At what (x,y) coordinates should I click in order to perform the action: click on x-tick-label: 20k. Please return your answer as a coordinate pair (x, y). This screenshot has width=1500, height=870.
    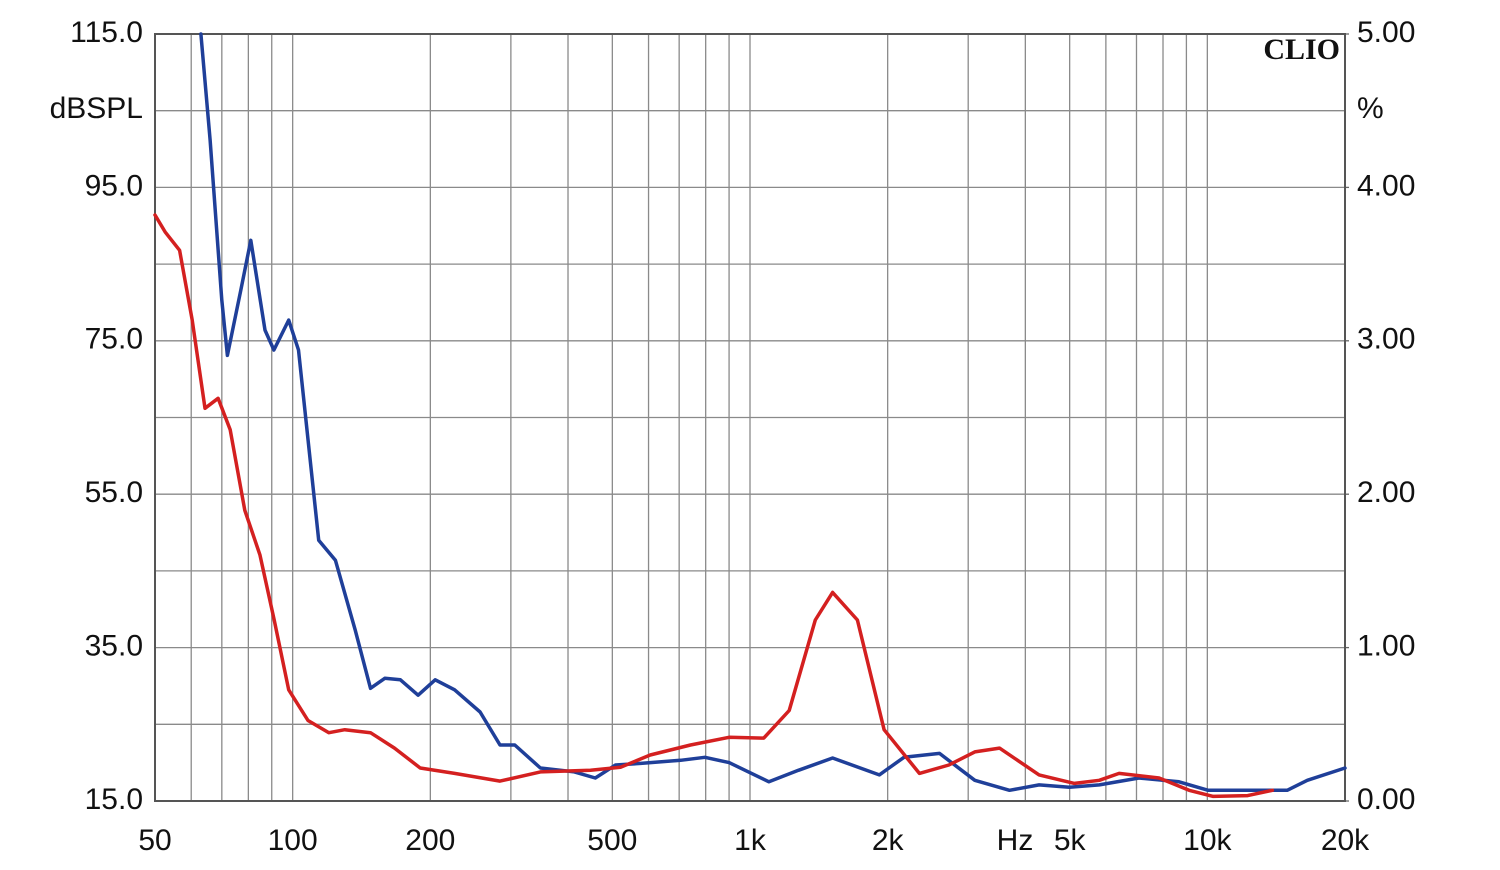
    Looking at the image, I should click on (1345, 840).